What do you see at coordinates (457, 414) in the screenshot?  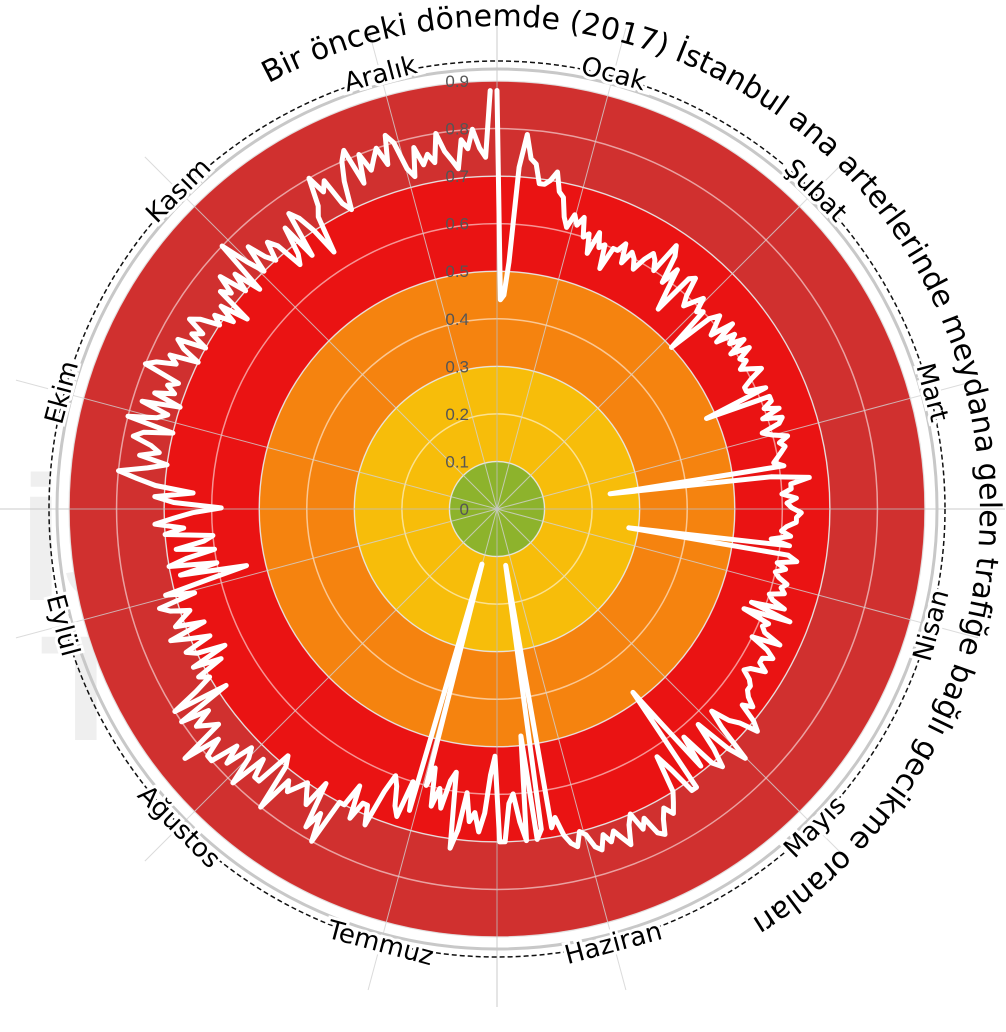 I see `tick-label-2: 0.2` at bounding box center [457, 414].